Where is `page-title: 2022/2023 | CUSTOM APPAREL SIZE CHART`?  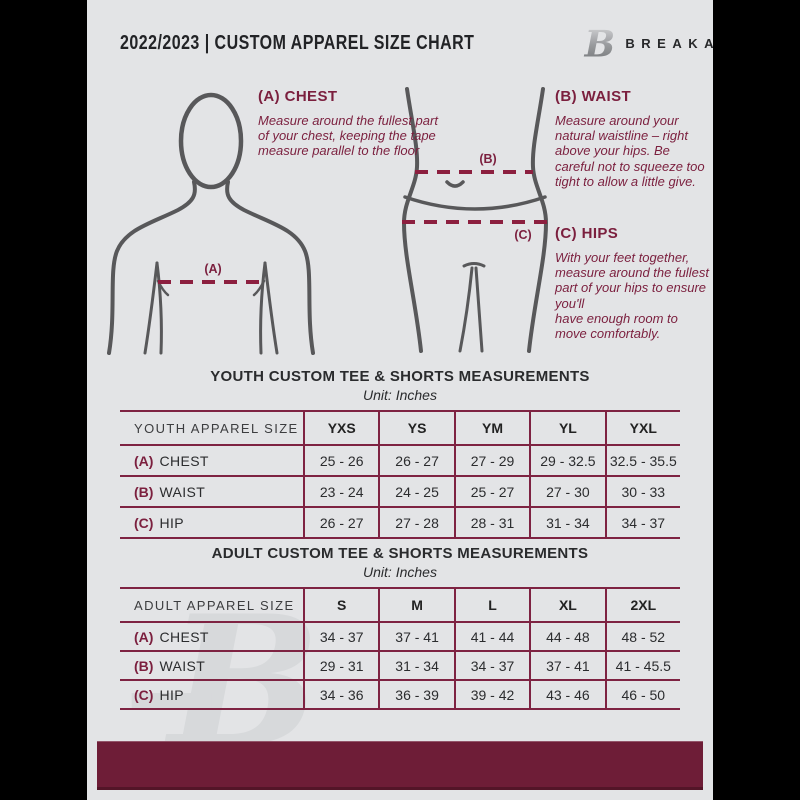 page-title: 2022/2023 | CUSTOM APPAREL SIZE CHART is located at coordinates (297, 42).